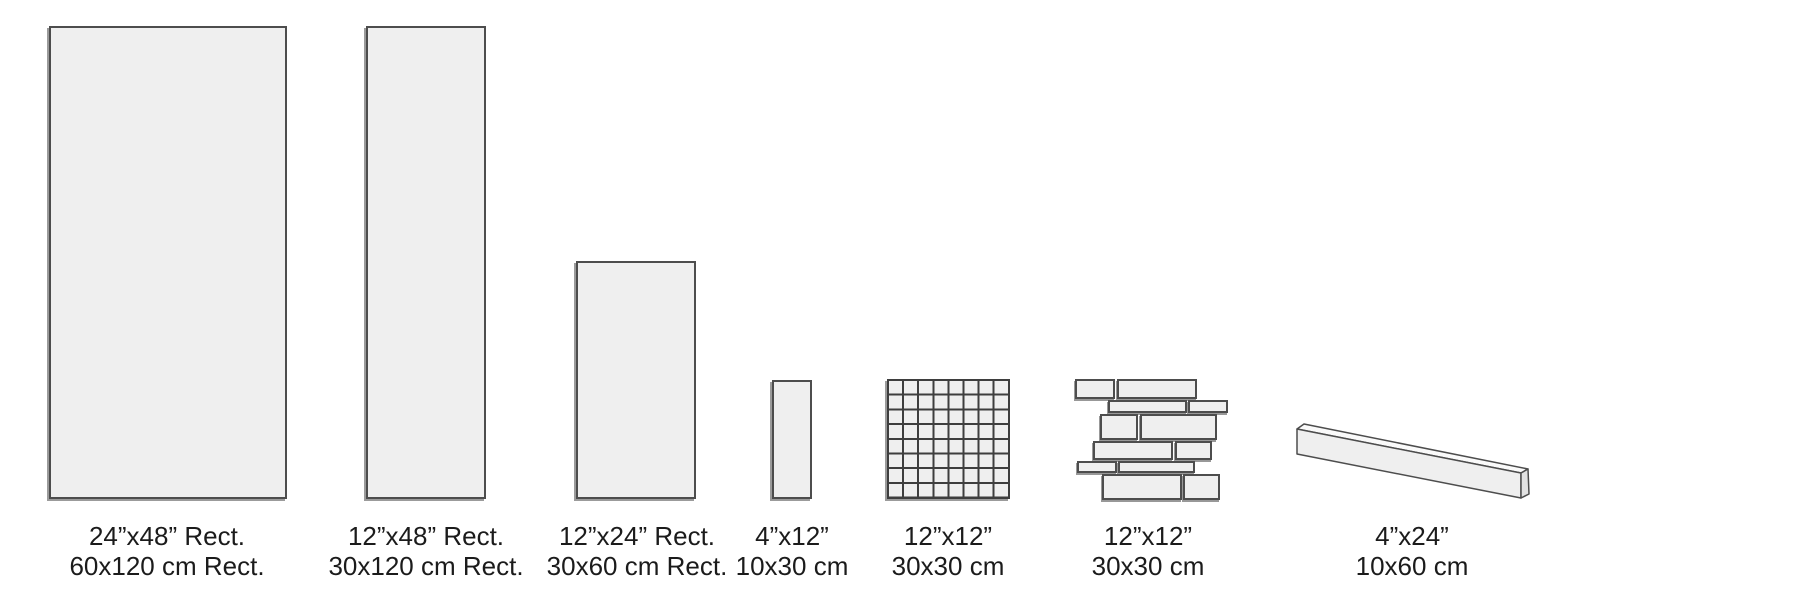 The image size is (1800, 600). Describe the element at coordinates (1413, 461) in the screenshot. I see `trim-plank-figure` at that location.